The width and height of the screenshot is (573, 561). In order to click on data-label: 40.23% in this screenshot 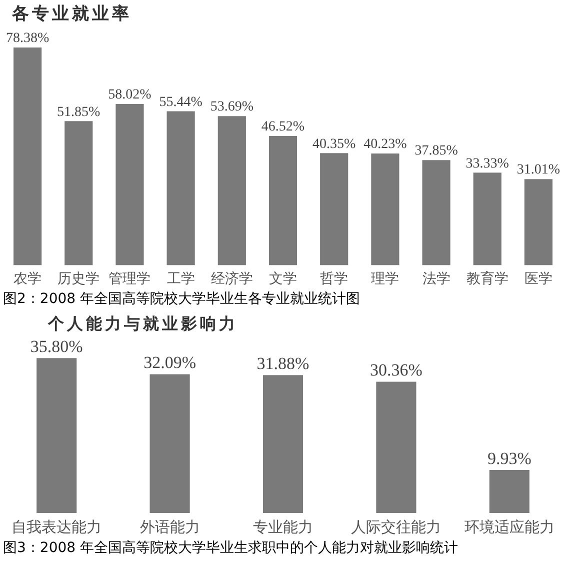, I will do `click(386, 144)`.